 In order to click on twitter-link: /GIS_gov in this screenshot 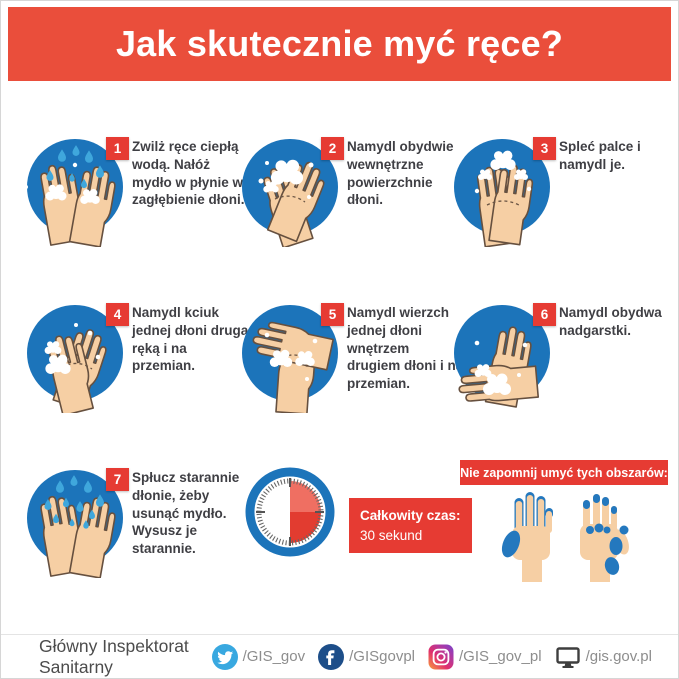, I will do `click(258, 656)`.